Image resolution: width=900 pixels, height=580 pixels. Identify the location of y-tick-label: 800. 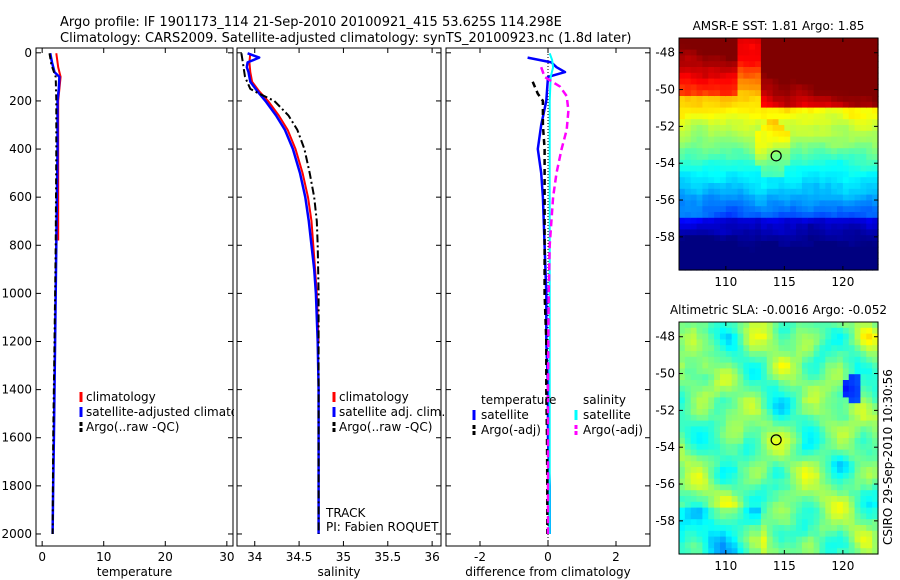
(20, 245).